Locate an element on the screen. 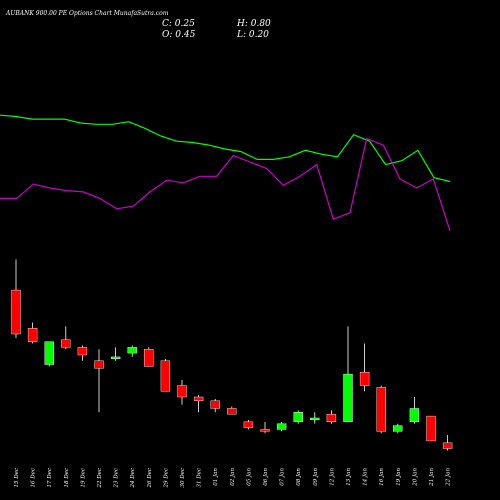  x-tick-label: 13 Jan is located at coordinates (349, 477).